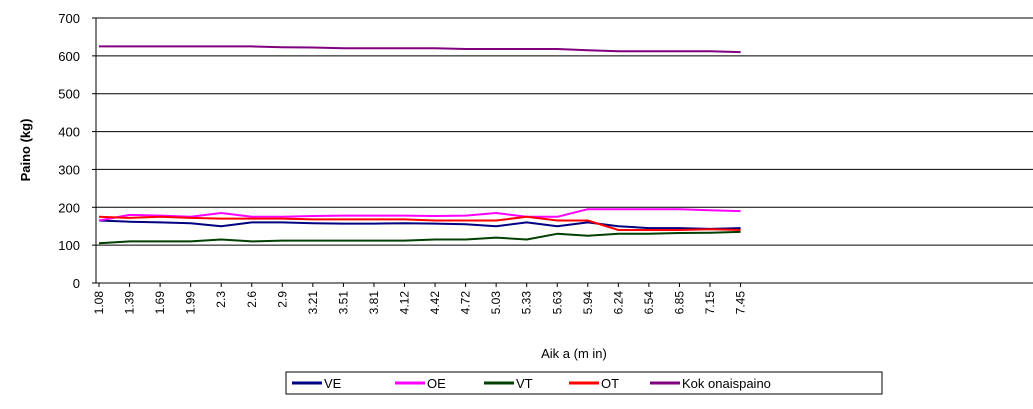  Describe the element at coordinates (69, 245) in the screenshot. I see `y-tick-label: 100` at that location.